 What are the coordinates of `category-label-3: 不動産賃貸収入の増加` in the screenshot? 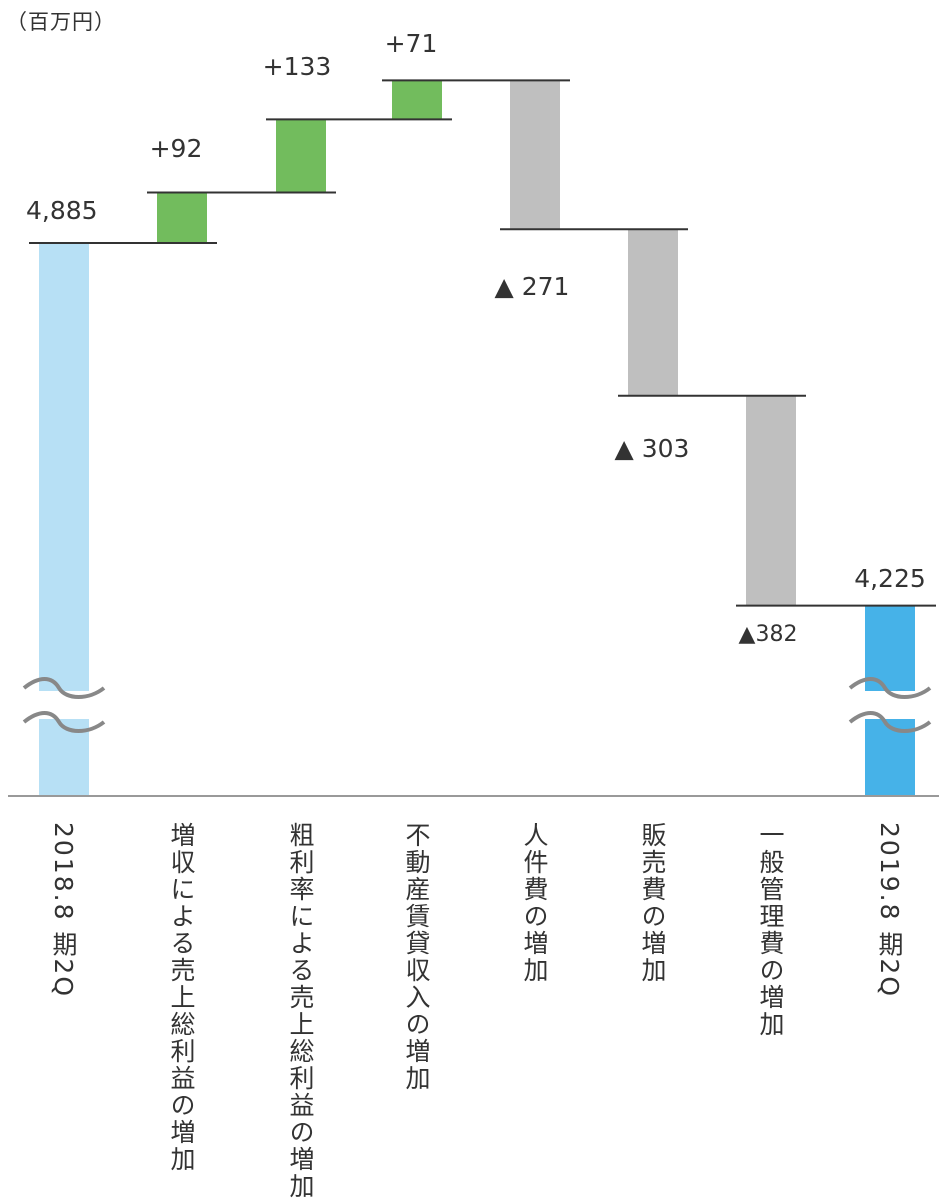 It's located at (416, 957).